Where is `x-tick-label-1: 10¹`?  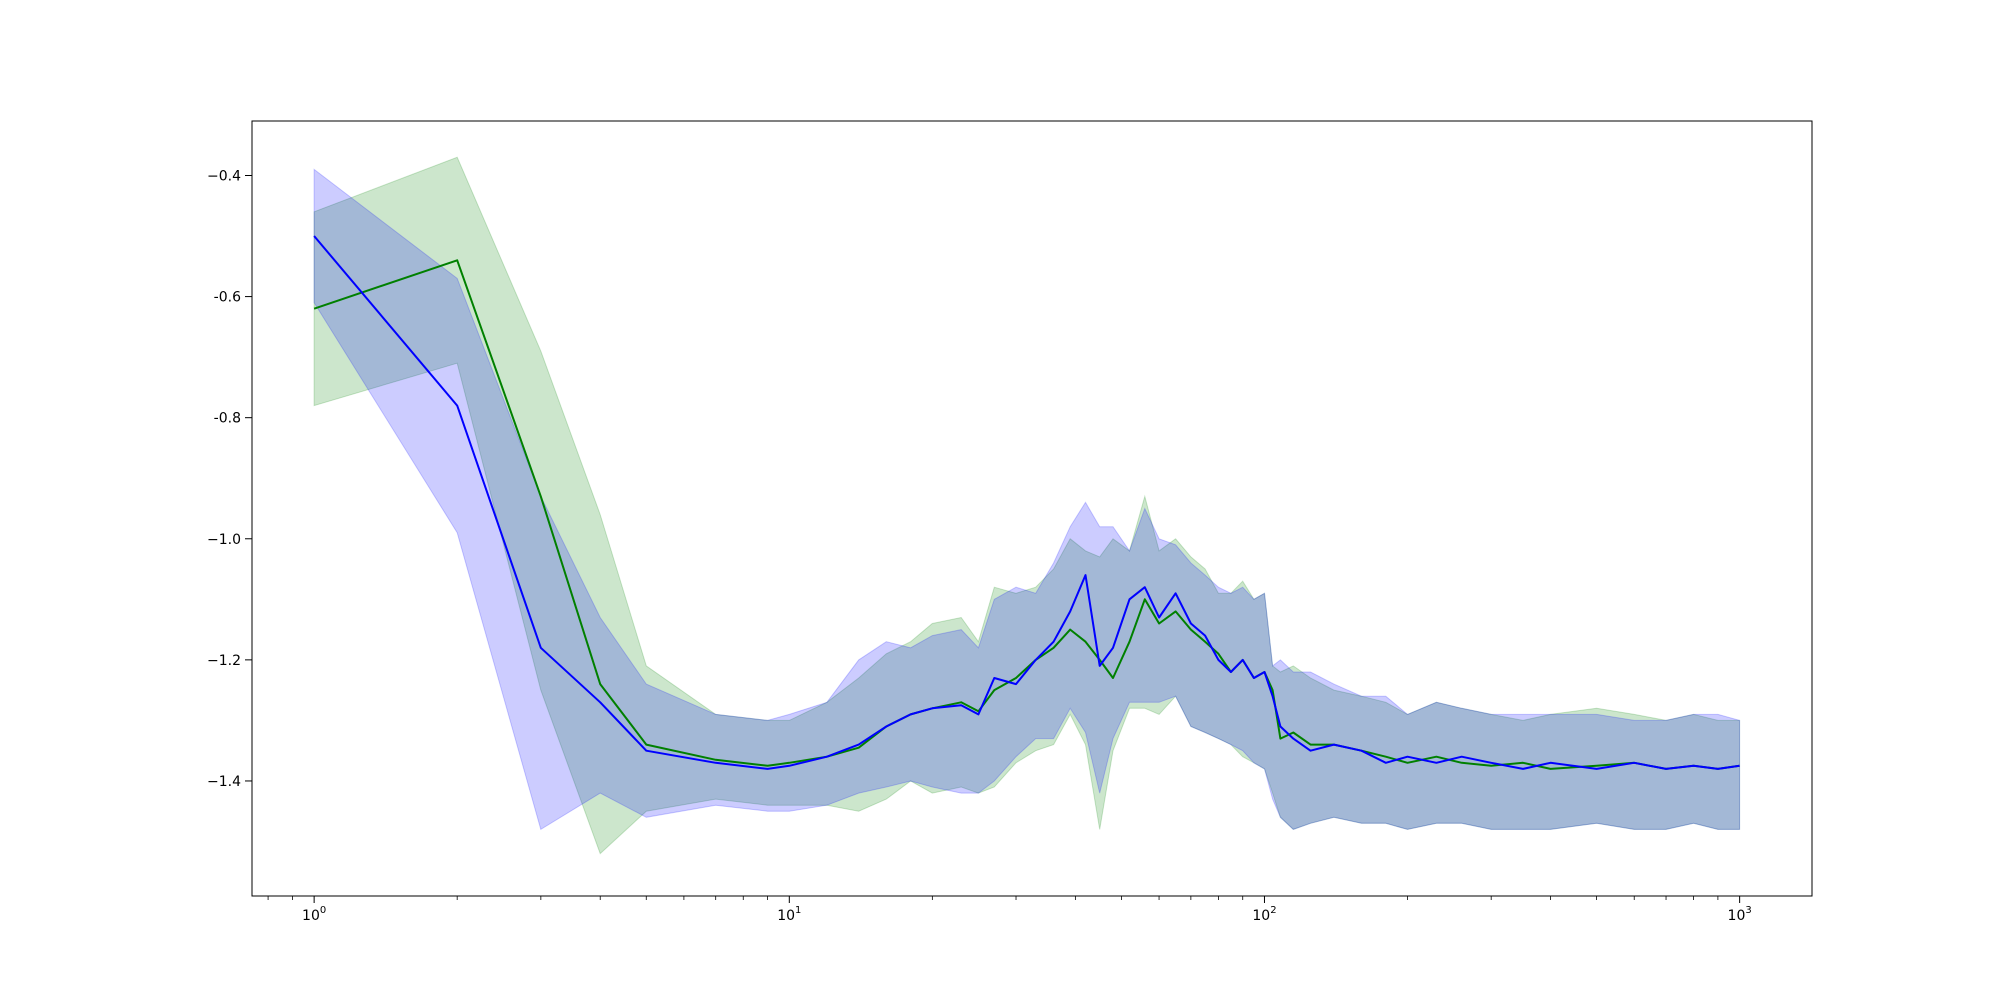
x-tick-label-1: 10¹ is located at coordinates (789, 914).